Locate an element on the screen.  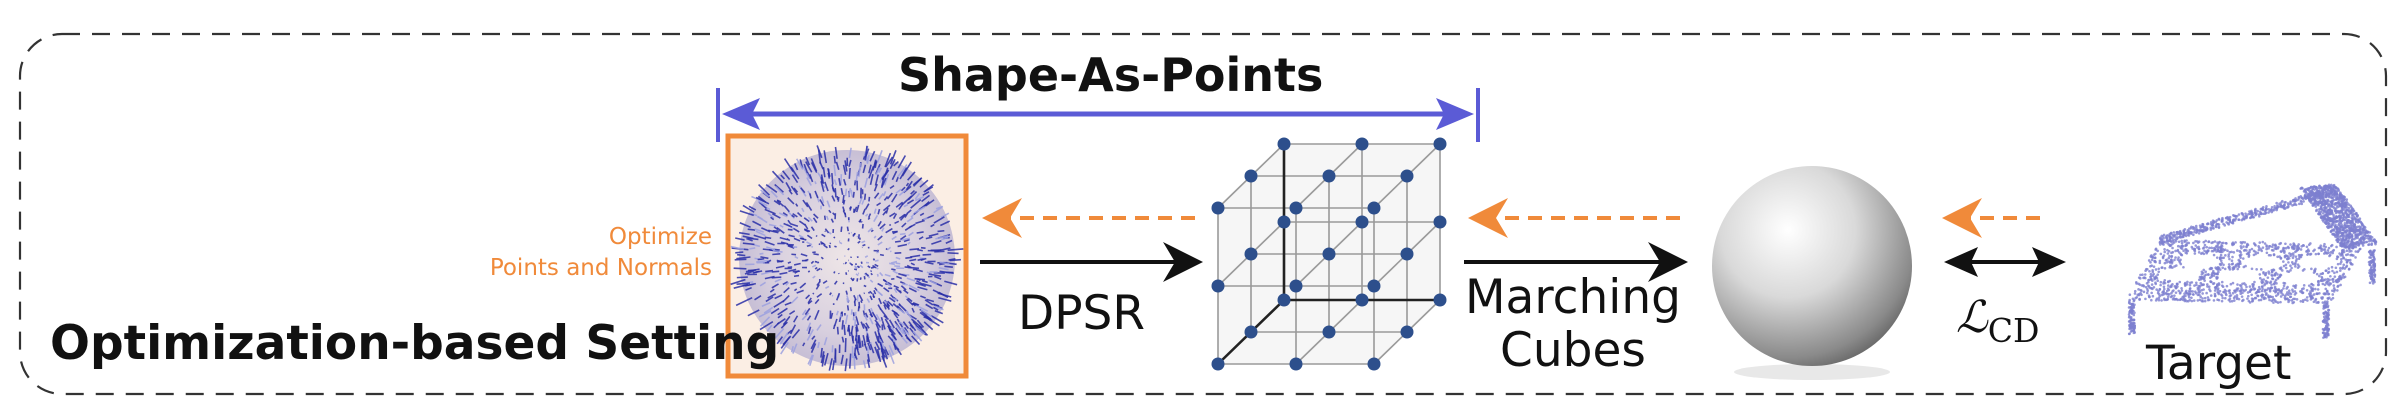
setting-title: Optimization-based Setting is located at coordinates (414, 343).